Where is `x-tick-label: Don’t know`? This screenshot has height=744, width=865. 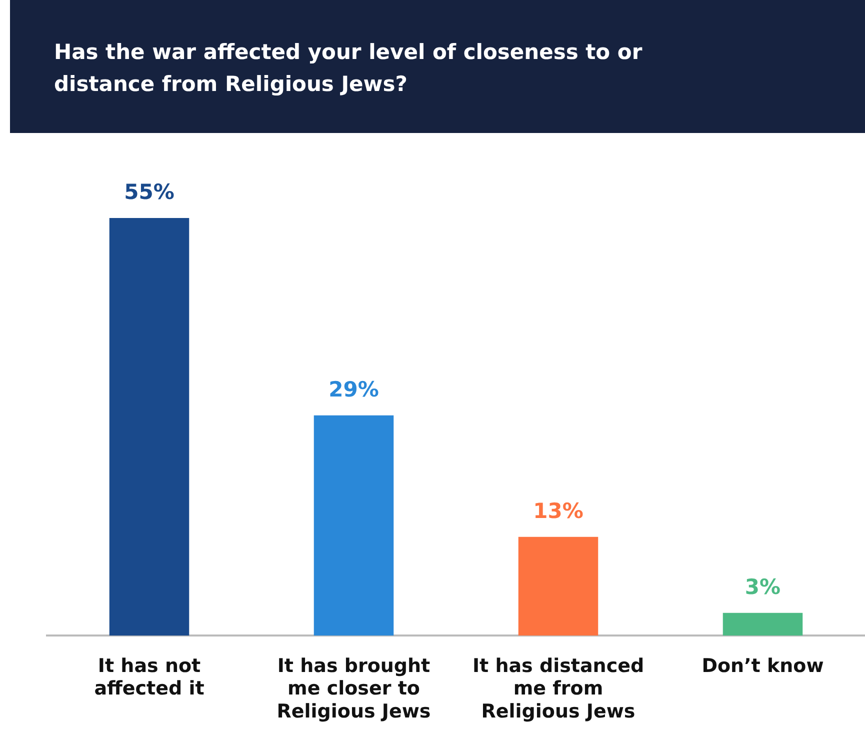
x-tick-label: Don’t know is located at coordinates (763, 665).